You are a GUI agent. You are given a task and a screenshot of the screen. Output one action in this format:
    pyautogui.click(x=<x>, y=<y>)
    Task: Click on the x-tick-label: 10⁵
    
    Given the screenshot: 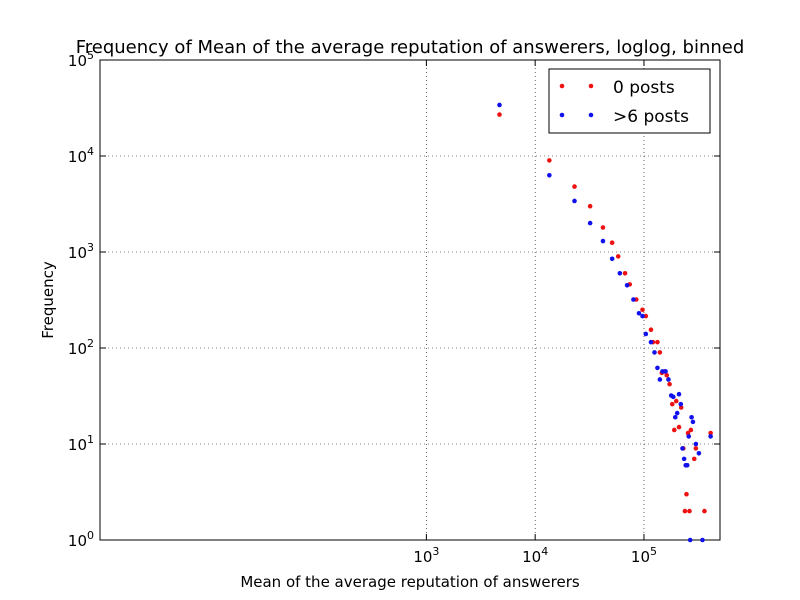 What is the action you would take?
    pyautogui.click(x=644, y=555)
    